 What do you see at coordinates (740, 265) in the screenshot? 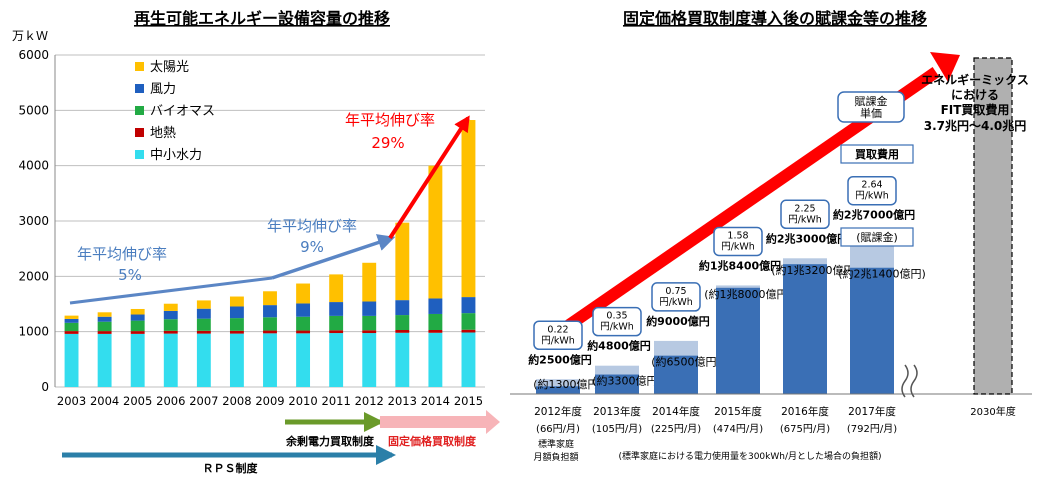
I see `purchase-label: 約1兆8400億円` at bounding box center [740, 265].